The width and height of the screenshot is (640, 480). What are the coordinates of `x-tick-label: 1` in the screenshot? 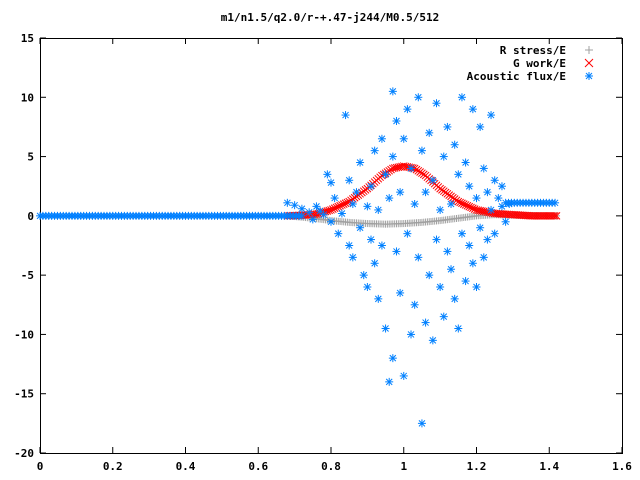 It's located at (403, 466).